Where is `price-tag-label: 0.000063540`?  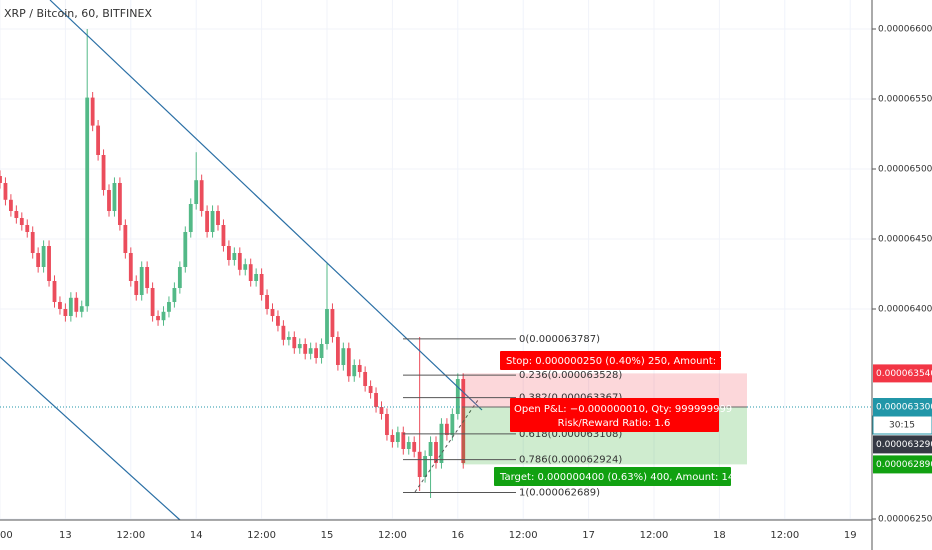
price-tag-label: 0.000063540 is located at coordinates (904, 374).